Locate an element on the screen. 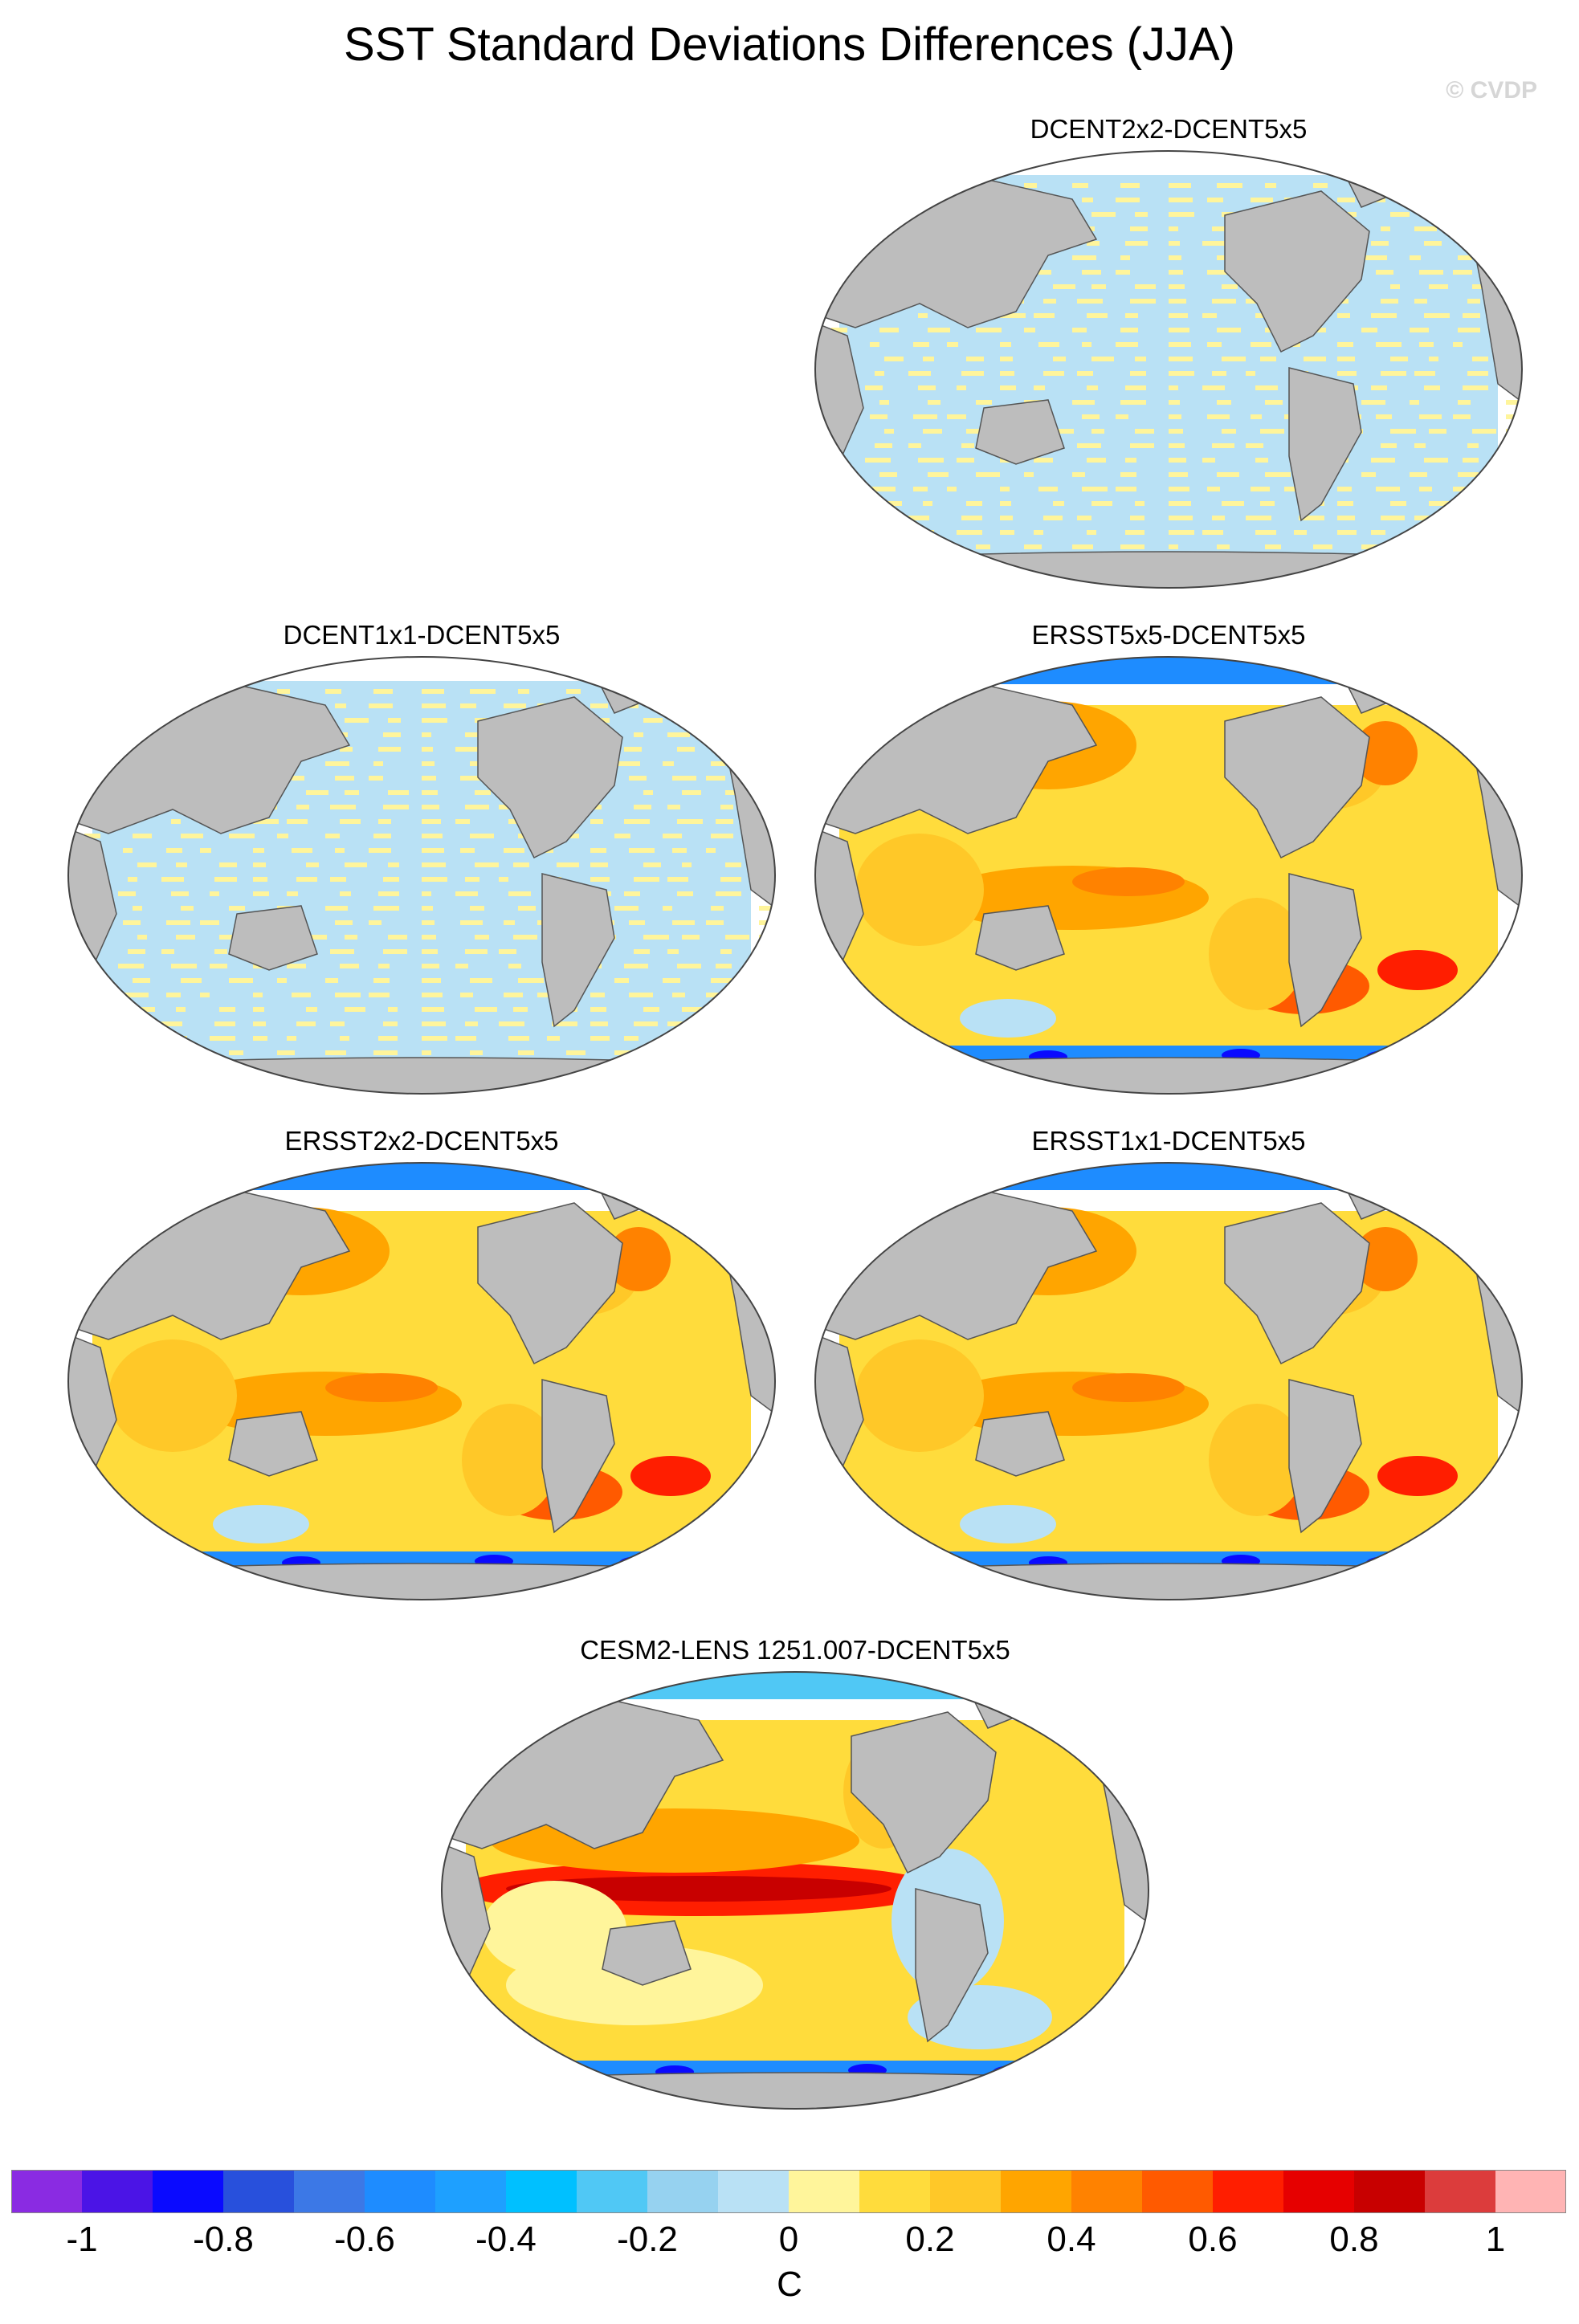  colorbar-tick-label: -1 is located at coordinates (82, 2240).